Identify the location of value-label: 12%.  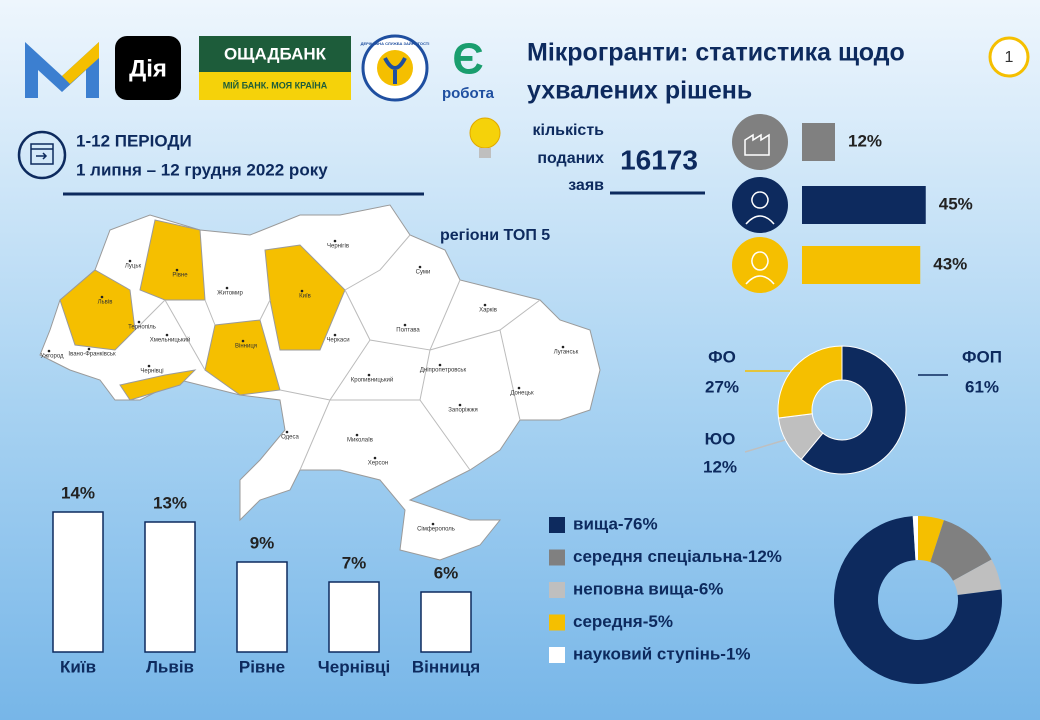
(865, 140).